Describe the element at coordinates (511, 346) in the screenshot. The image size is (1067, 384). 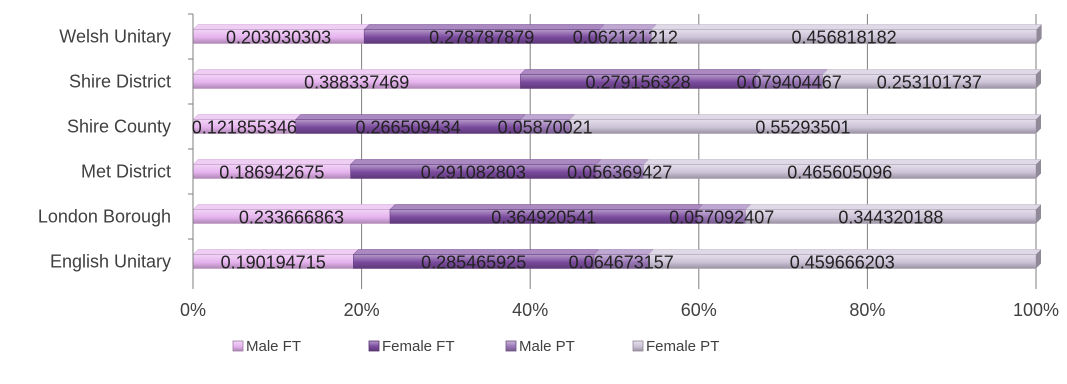
I see `legend-swatch-male-pt` at that location.